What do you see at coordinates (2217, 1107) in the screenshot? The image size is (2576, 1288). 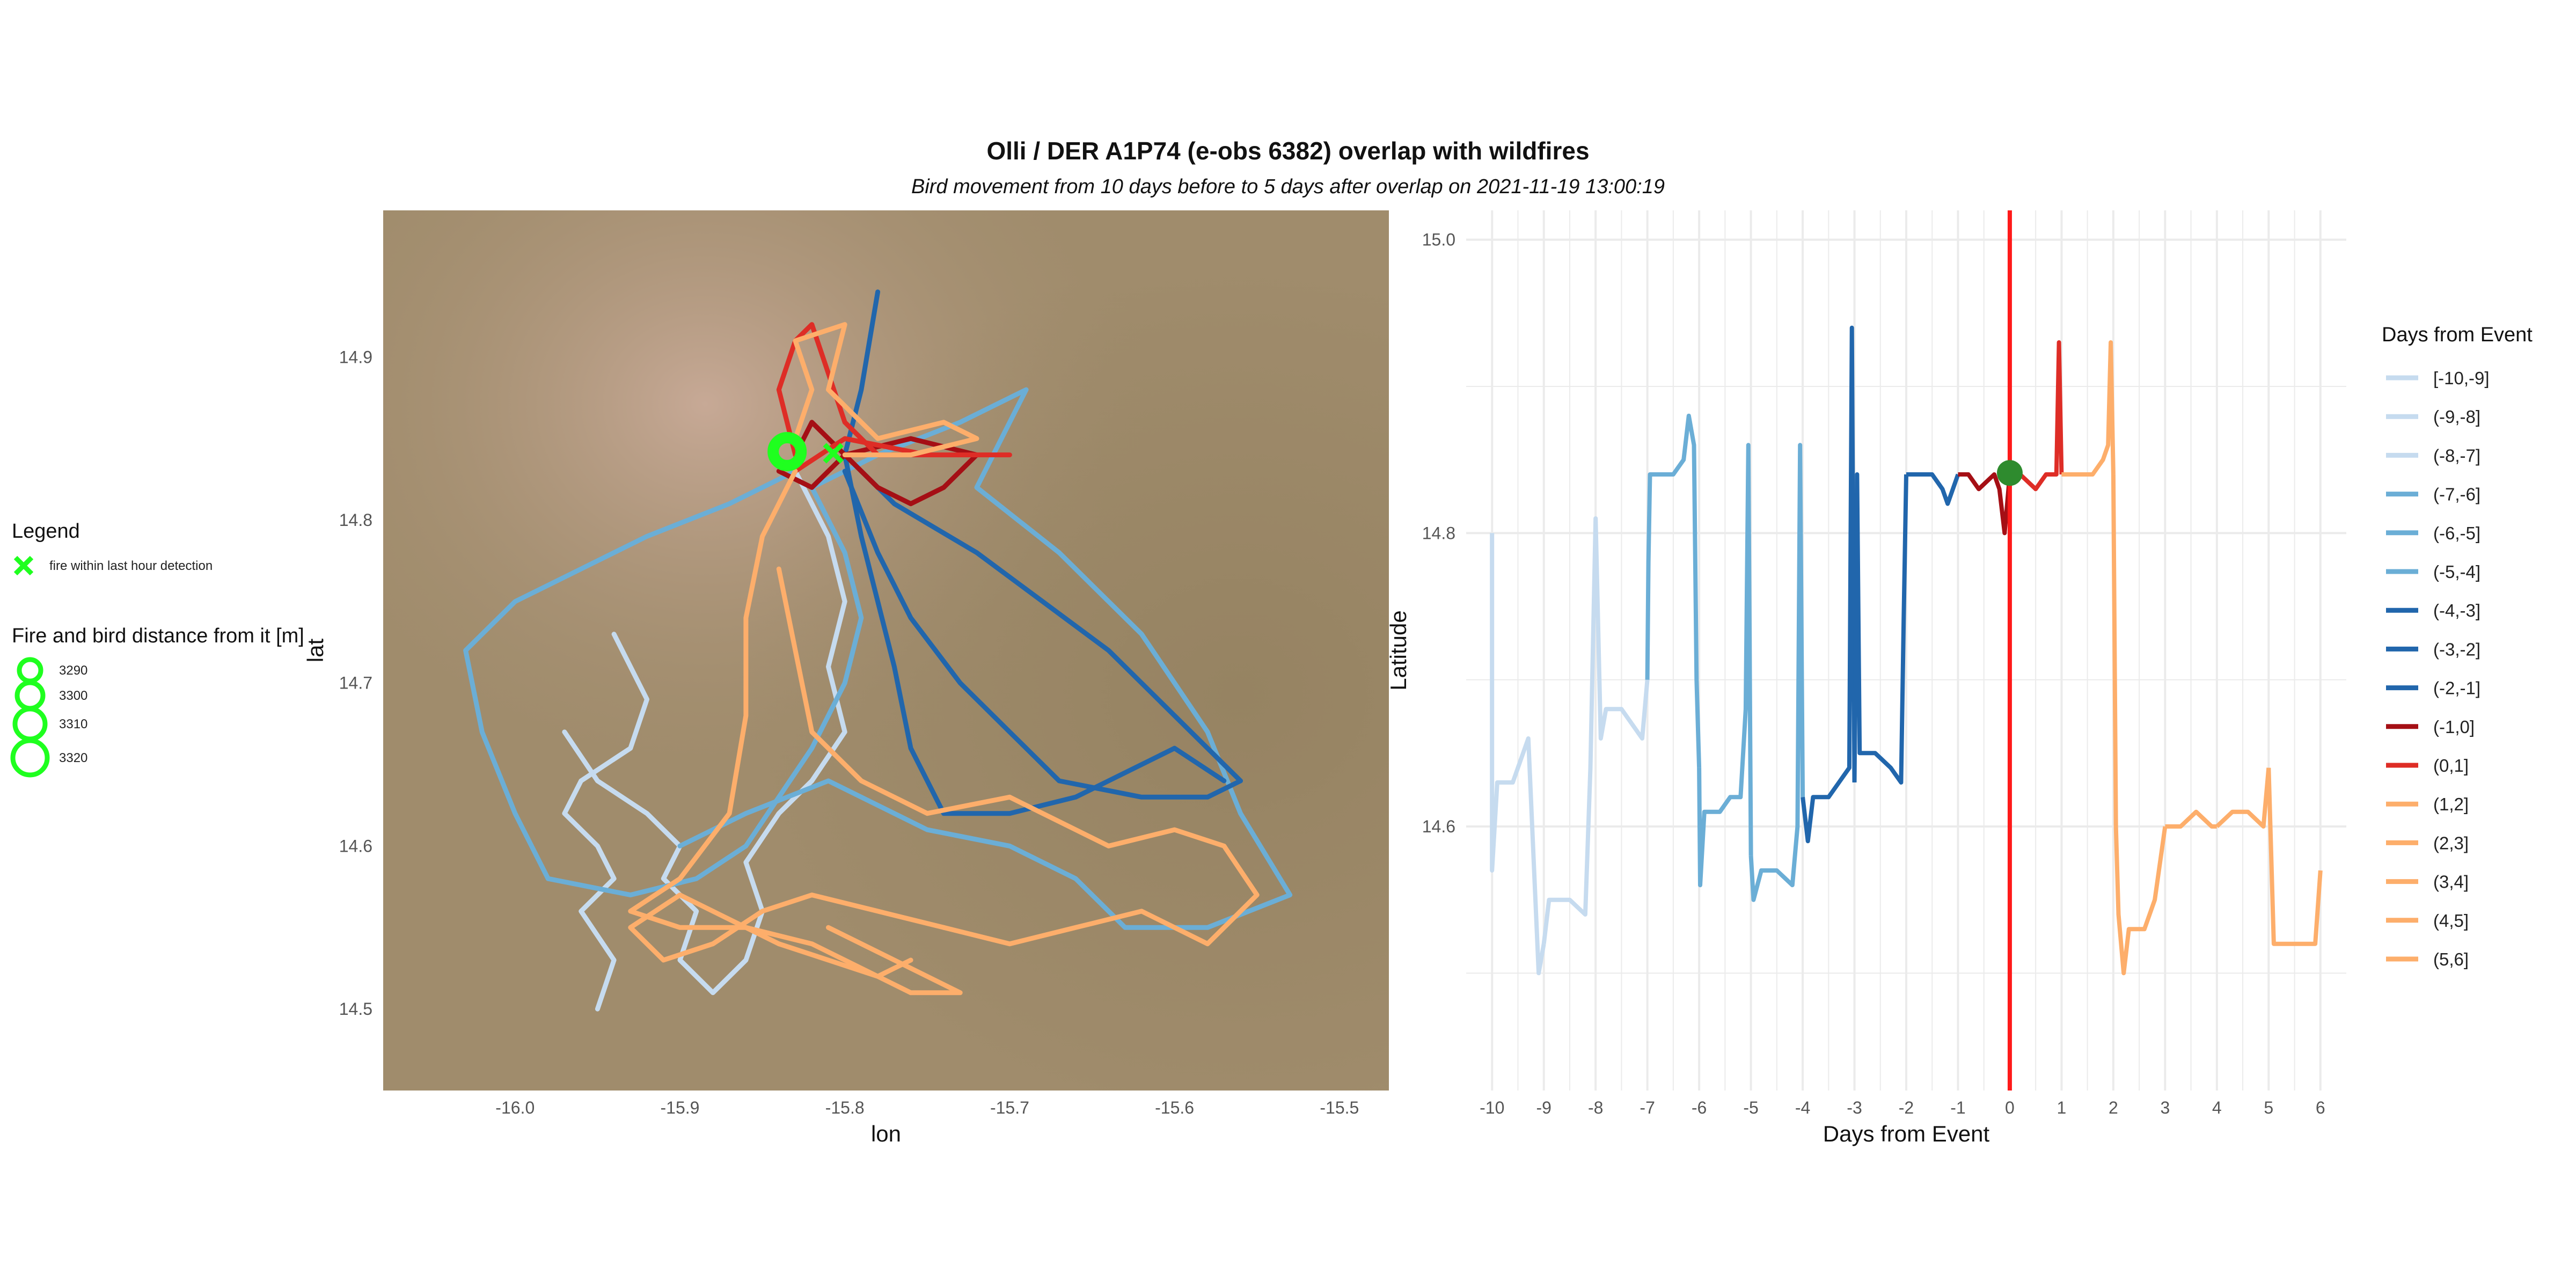 I see `timeseries-x-tick-label: 4` at bounding box center [2217, 1107].